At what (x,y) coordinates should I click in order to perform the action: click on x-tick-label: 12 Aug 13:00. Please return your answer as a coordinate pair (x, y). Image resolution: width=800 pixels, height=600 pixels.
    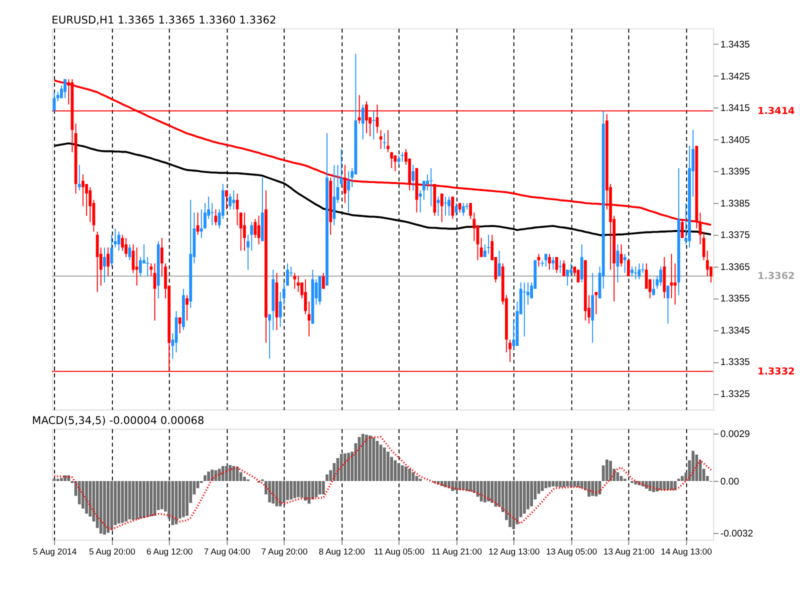
    Looking at the image, I should click on (514, 551).